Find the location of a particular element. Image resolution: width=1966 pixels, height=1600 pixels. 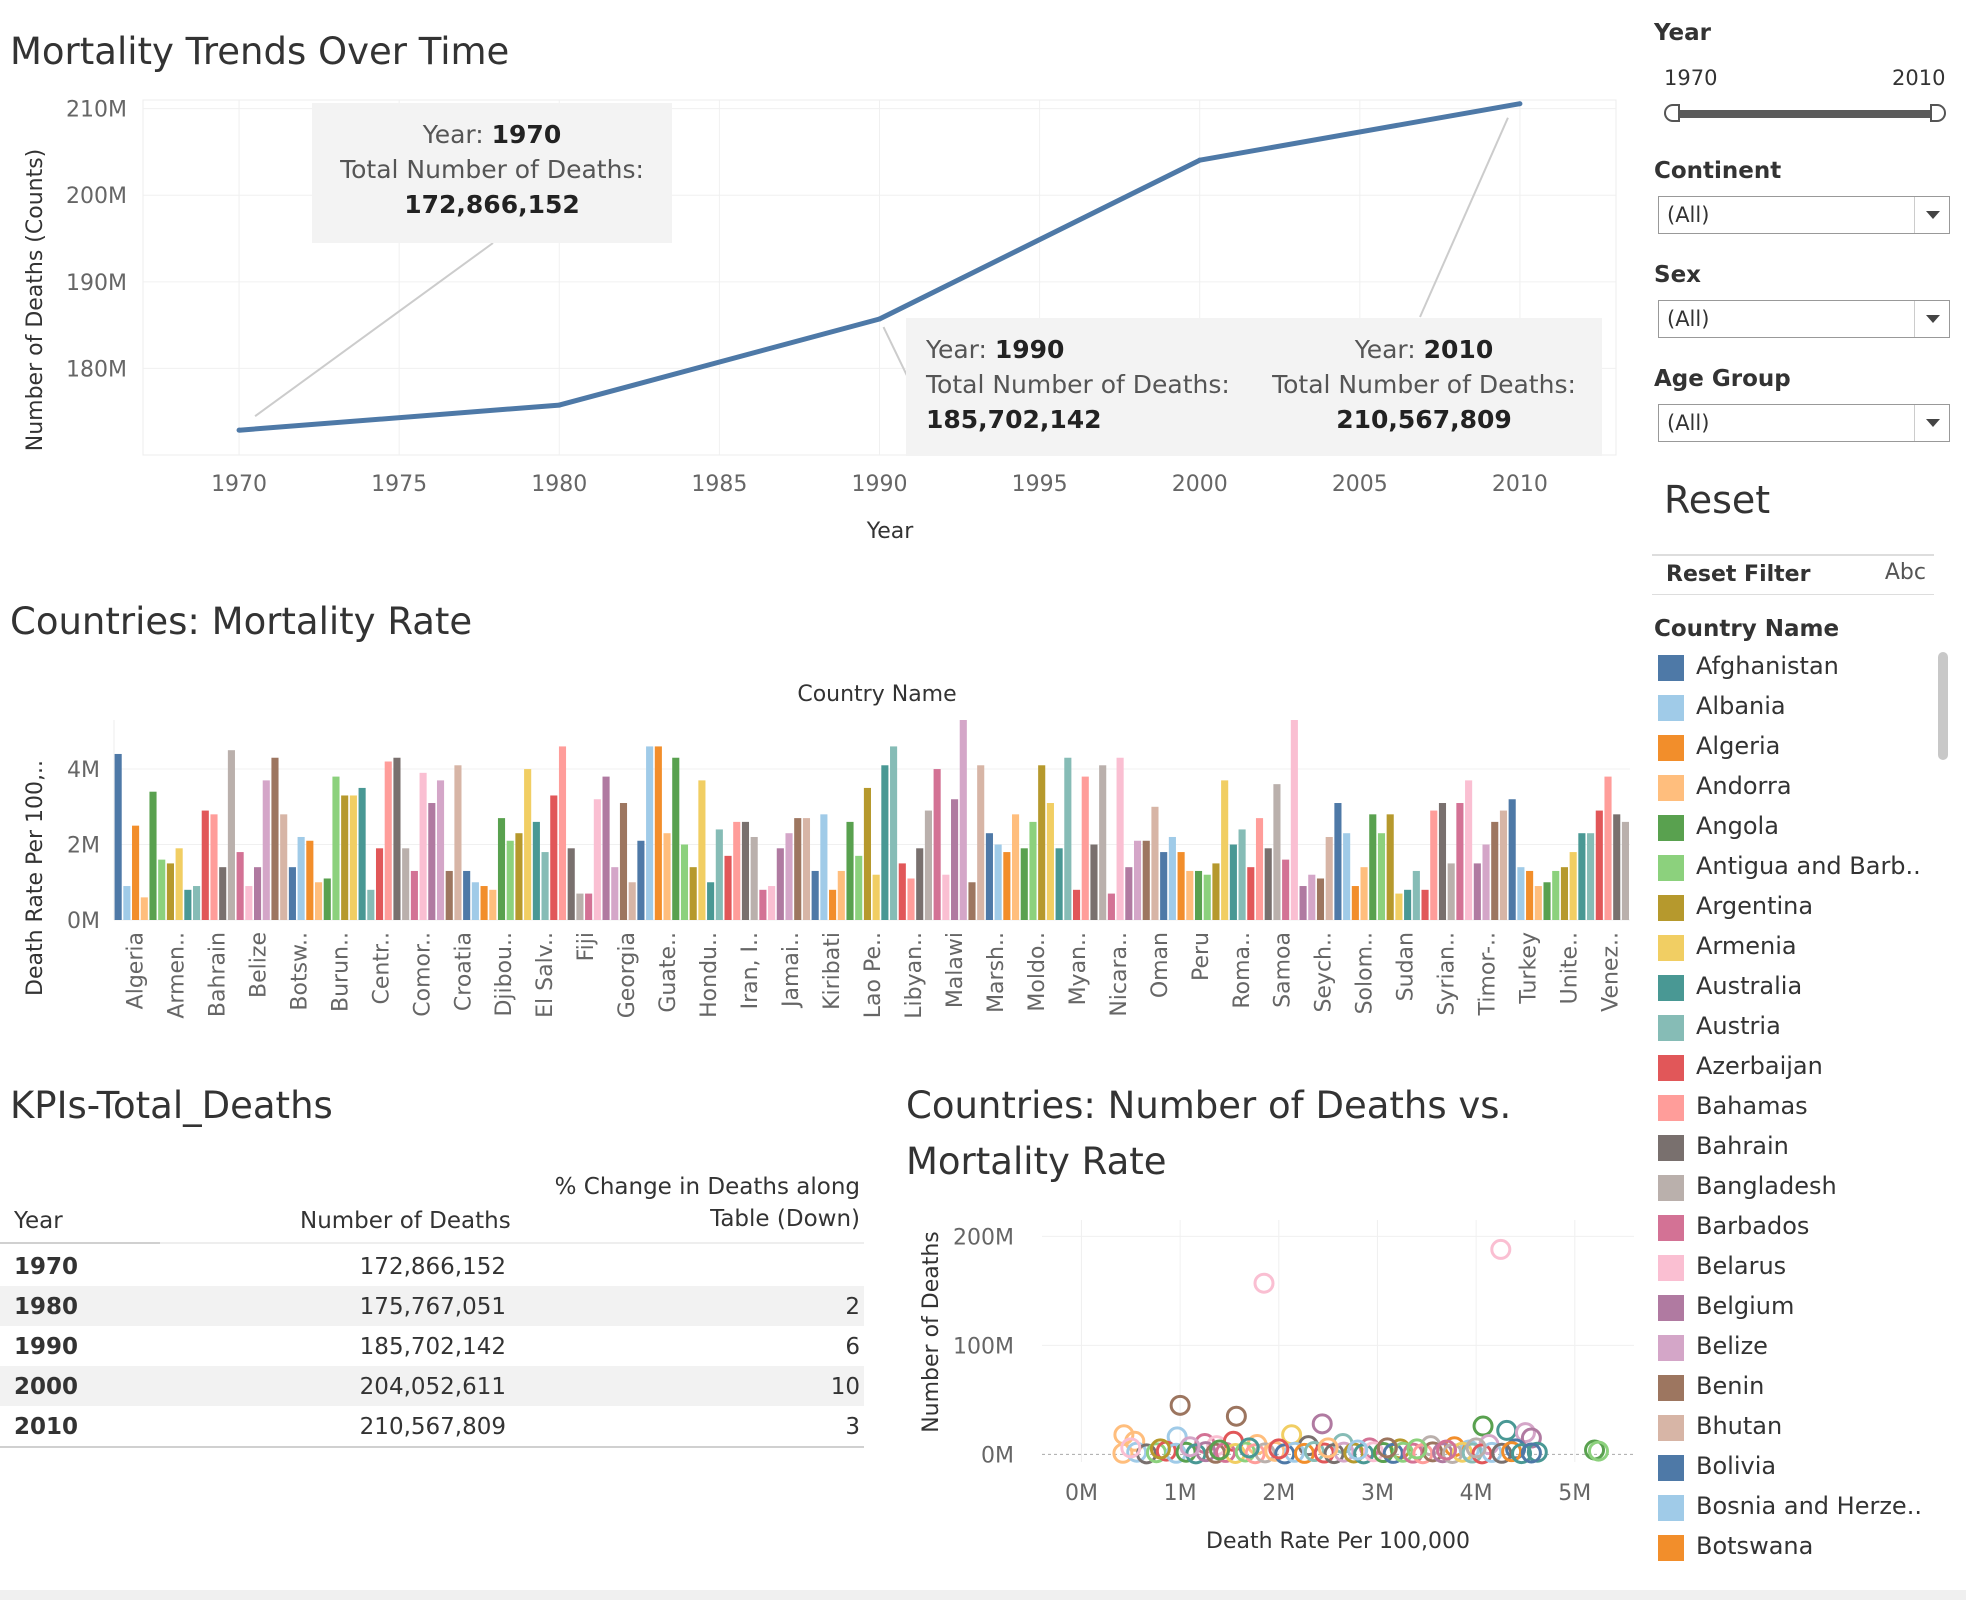

legend-item: Benin is located at coordinates (1793, 1388).